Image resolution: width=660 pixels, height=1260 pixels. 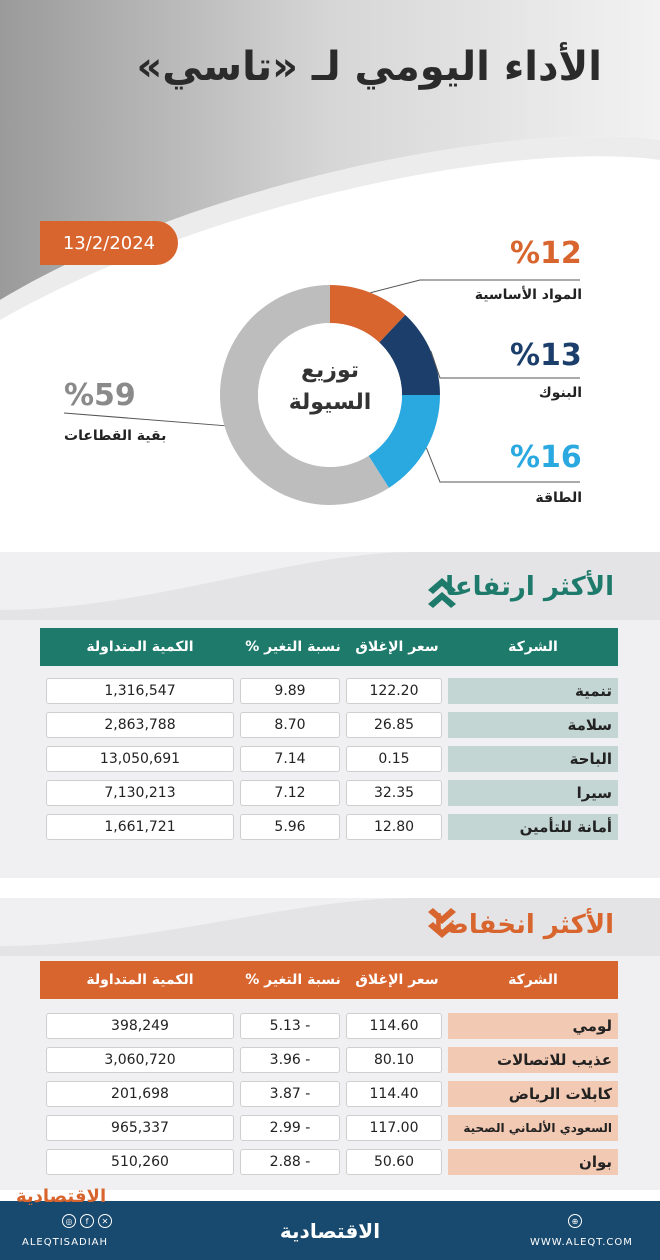 I want to click on slice-label-banks: البنوك, so click(x=560, y=393).